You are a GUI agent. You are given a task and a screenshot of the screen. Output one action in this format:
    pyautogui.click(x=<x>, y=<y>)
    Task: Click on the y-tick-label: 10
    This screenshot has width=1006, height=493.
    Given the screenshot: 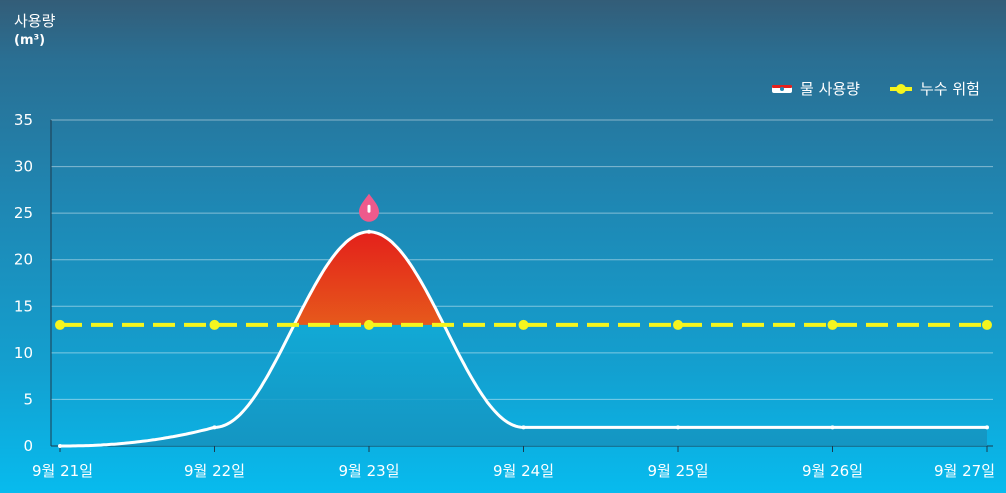 What is the action you would take?
    pyautogui.click(x=23, y=353)
    